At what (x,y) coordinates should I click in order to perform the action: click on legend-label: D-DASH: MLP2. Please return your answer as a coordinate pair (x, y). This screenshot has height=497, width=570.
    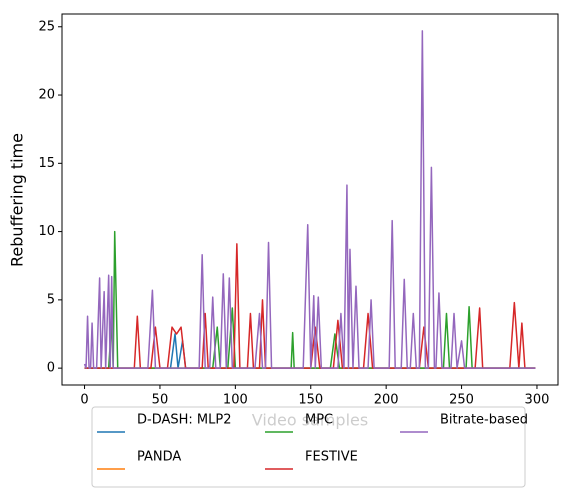
    Looking at the image, I should click on (184, 420).